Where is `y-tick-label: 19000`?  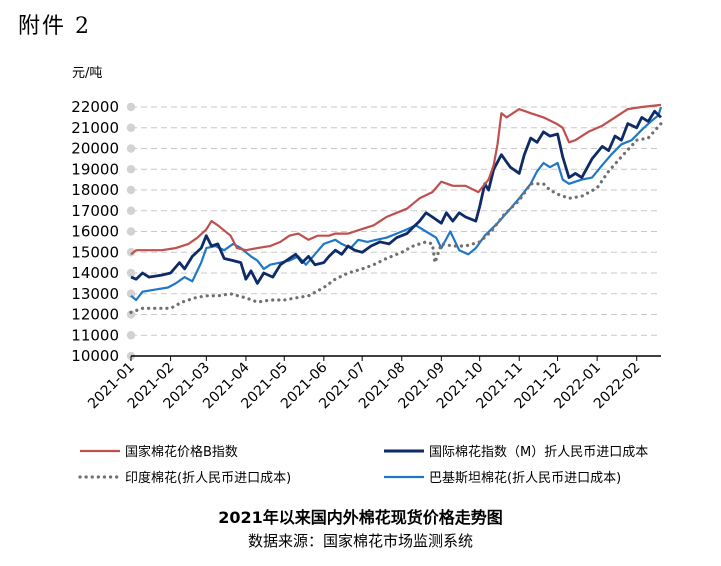
y-tick-label: 19000 is located at coordinates (95, 169).